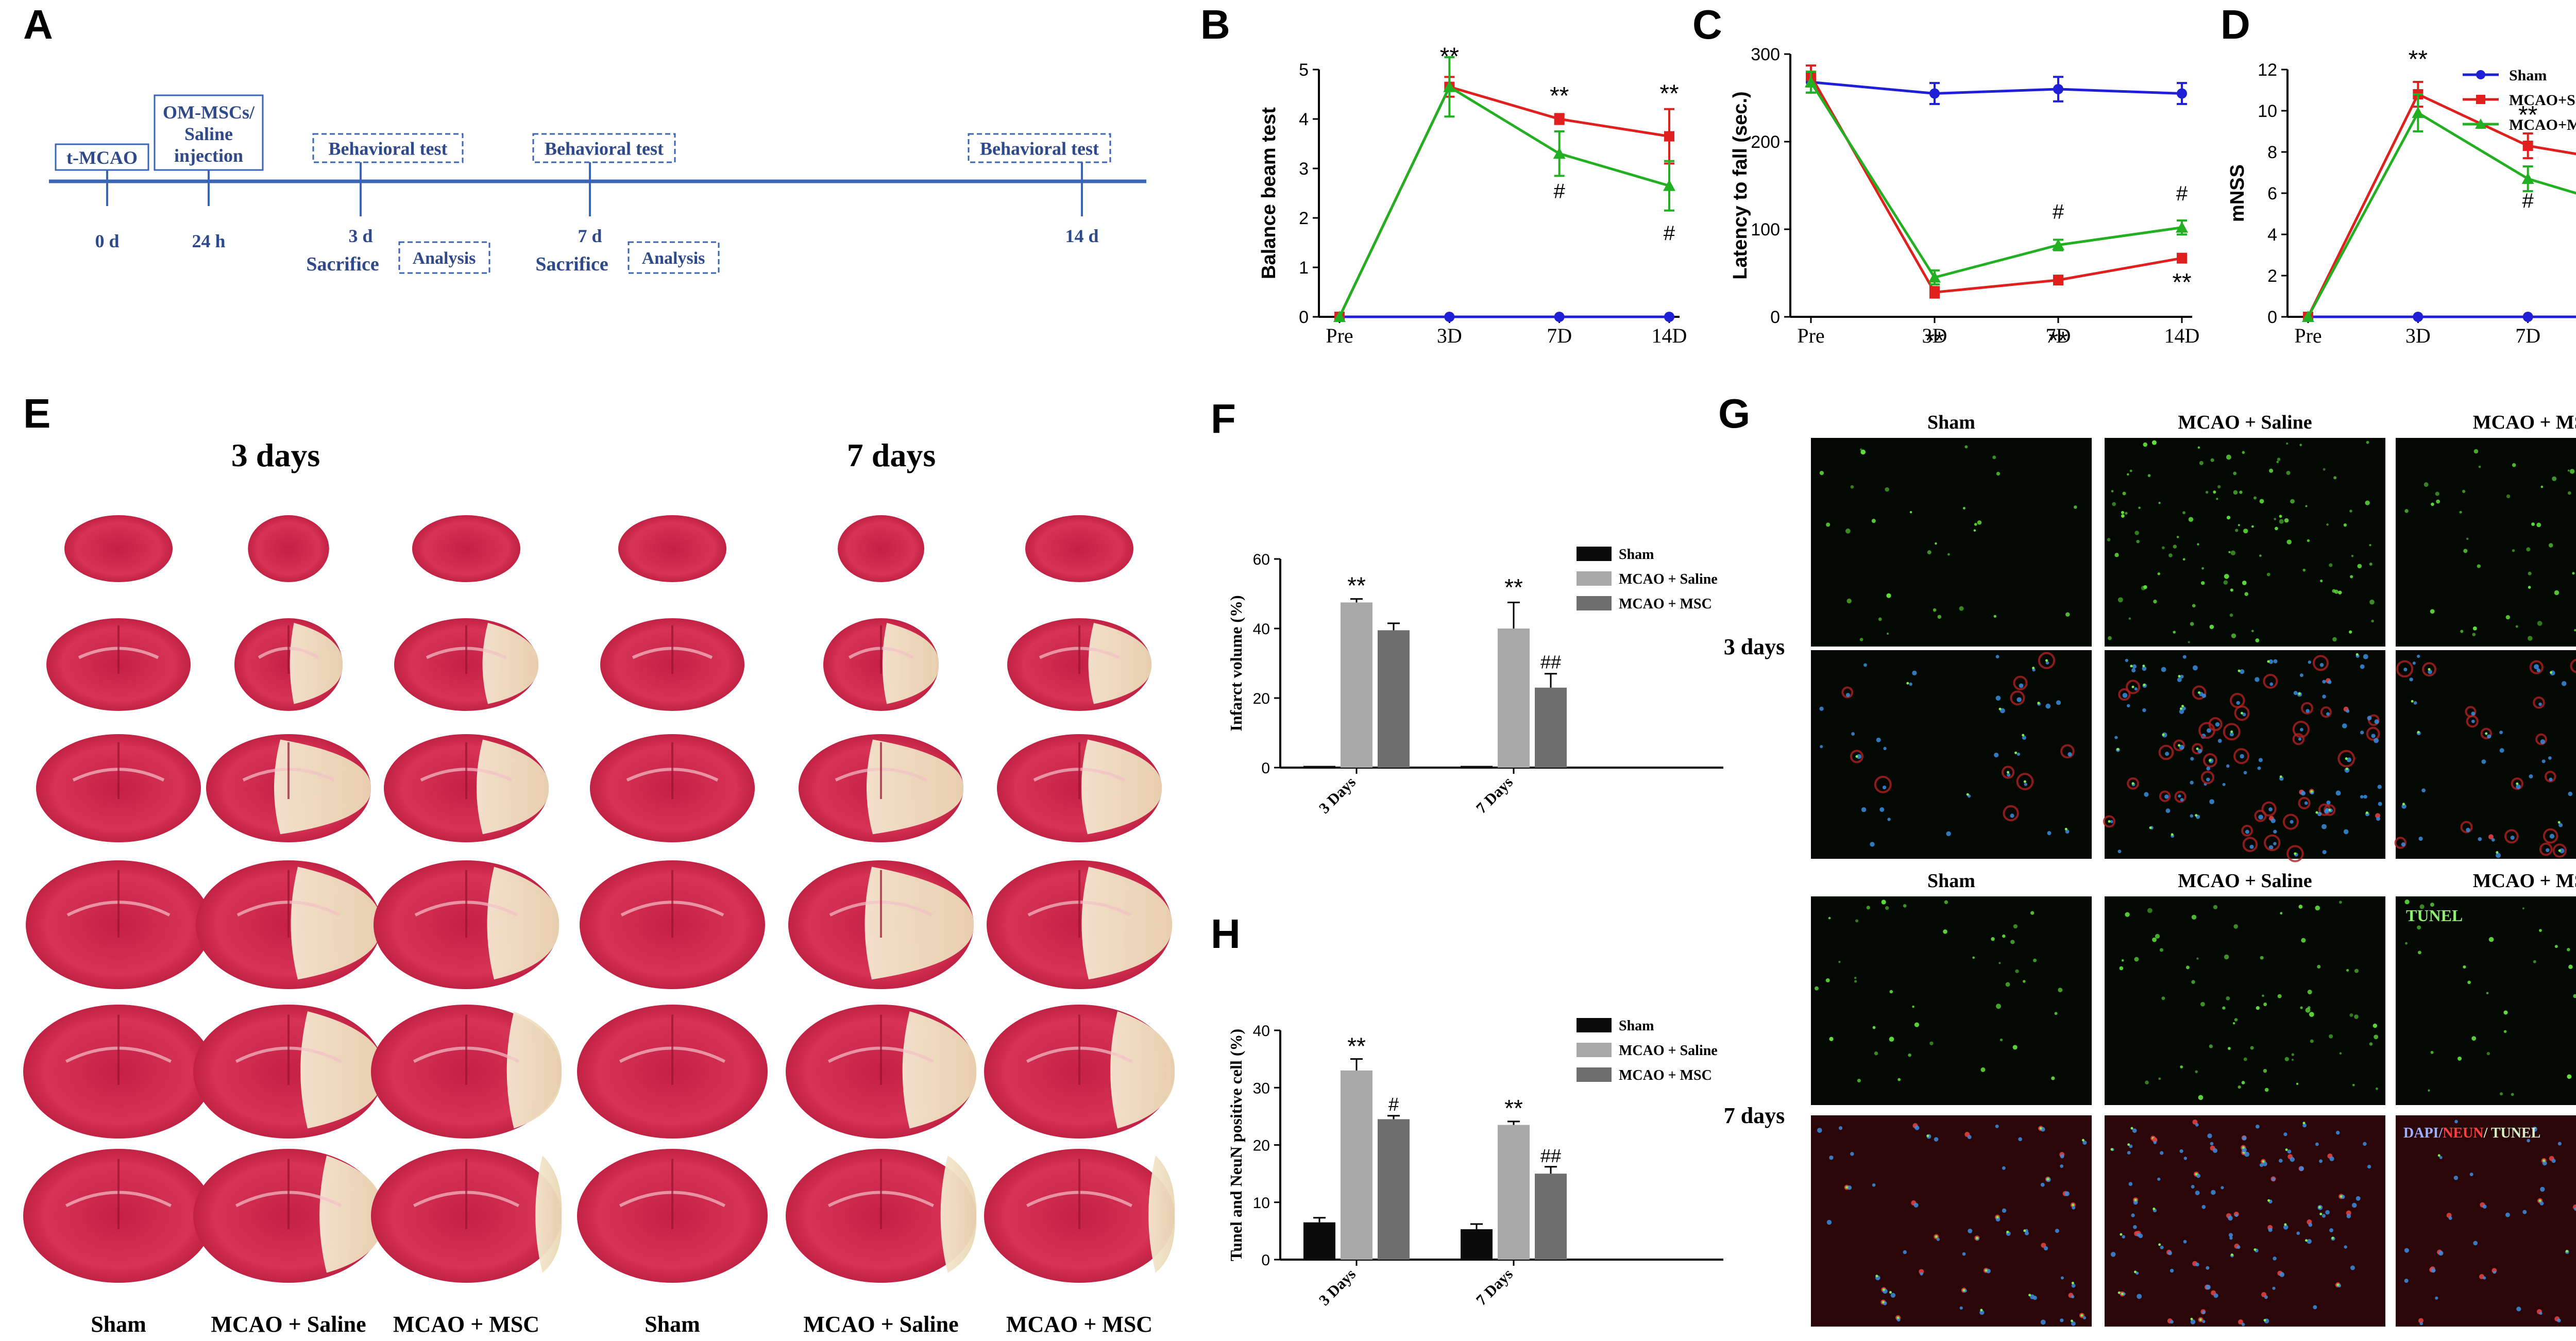  What do you see at coordinates (2480, 74) in the screenshot?
I see `legend-marker` at bounding box center [2480, 74].